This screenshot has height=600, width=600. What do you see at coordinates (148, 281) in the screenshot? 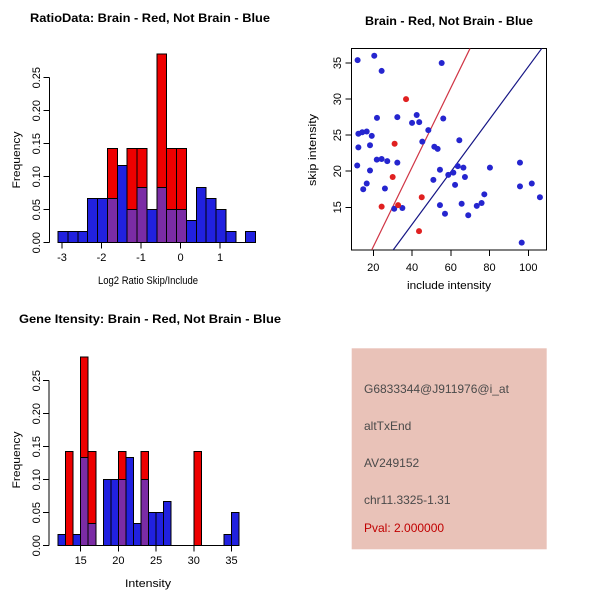
I see `x-axis-title: Log2 Ratio Skip/Include` at bounding box center [148, 281].